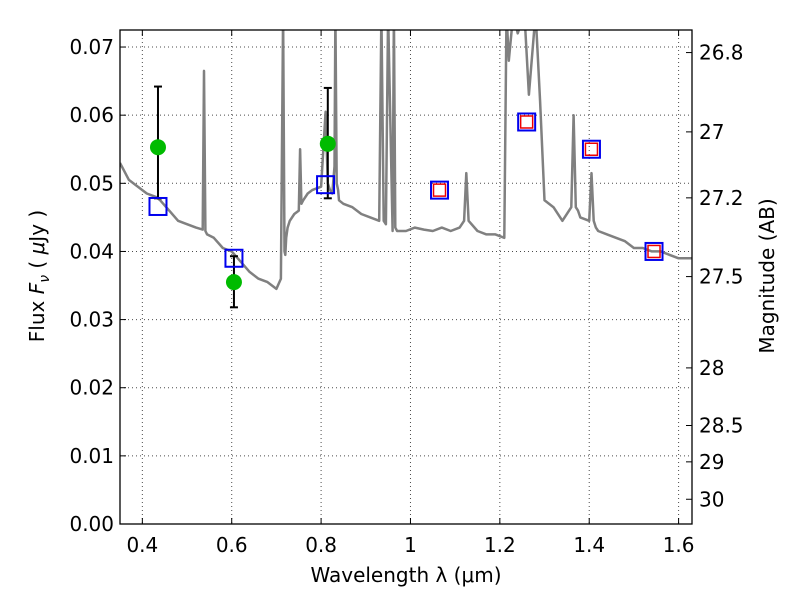 The height and width of the screenshot is (600, 800). I want to click on y-tick-label: 0.05, so click(91, 183).